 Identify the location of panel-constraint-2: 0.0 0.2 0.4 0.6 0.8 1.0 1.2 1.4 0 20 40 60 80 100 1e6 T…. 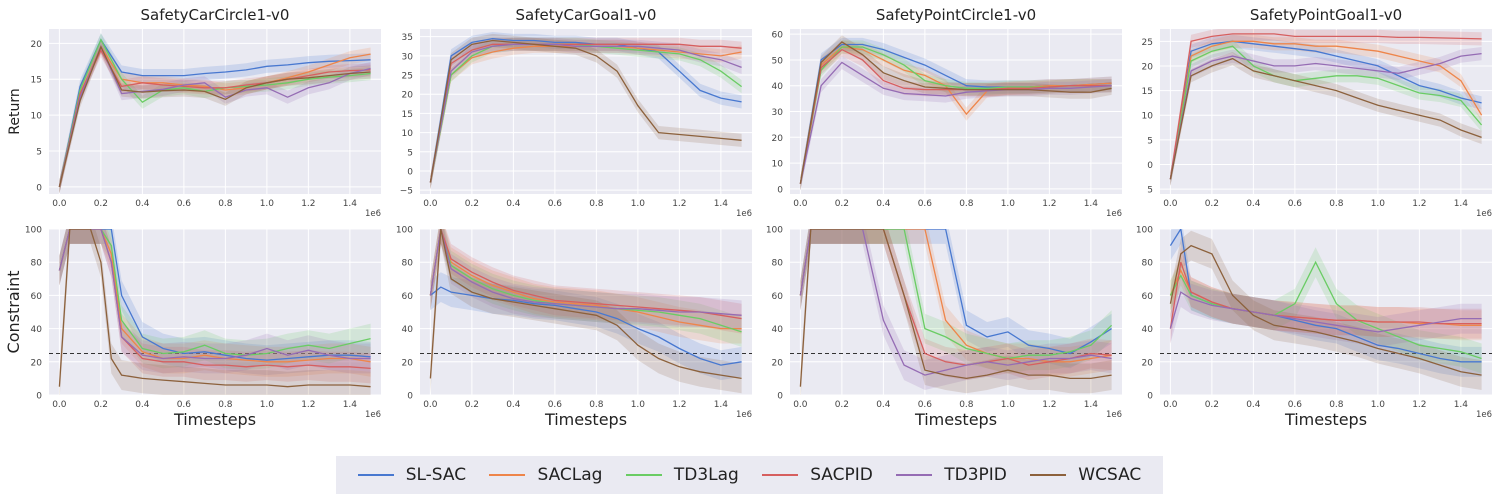
(944, 327).